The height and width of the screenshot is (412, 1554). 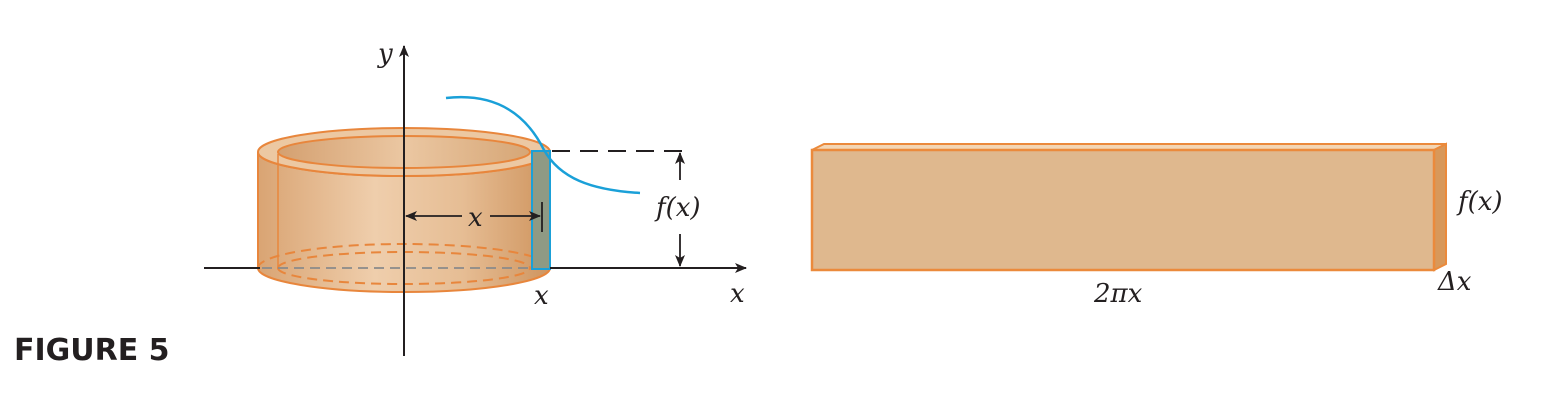 I want to click on shell-cross-section, so click(x=541, y=210).